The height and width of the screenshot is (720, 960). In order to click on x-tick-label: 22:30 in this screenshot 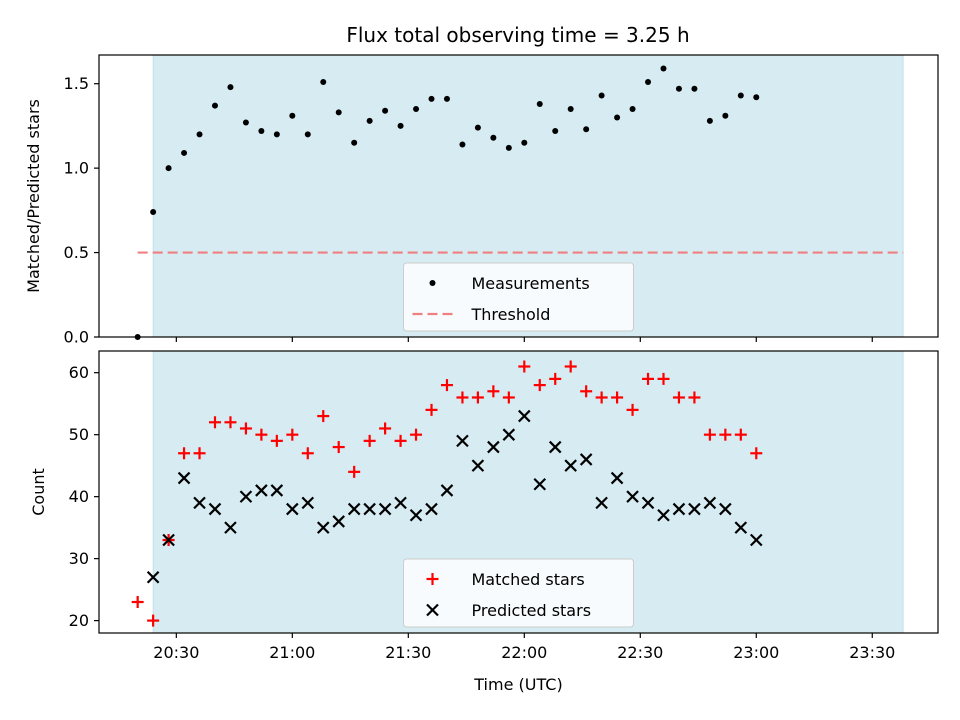, I will do `click(640, 652)`.